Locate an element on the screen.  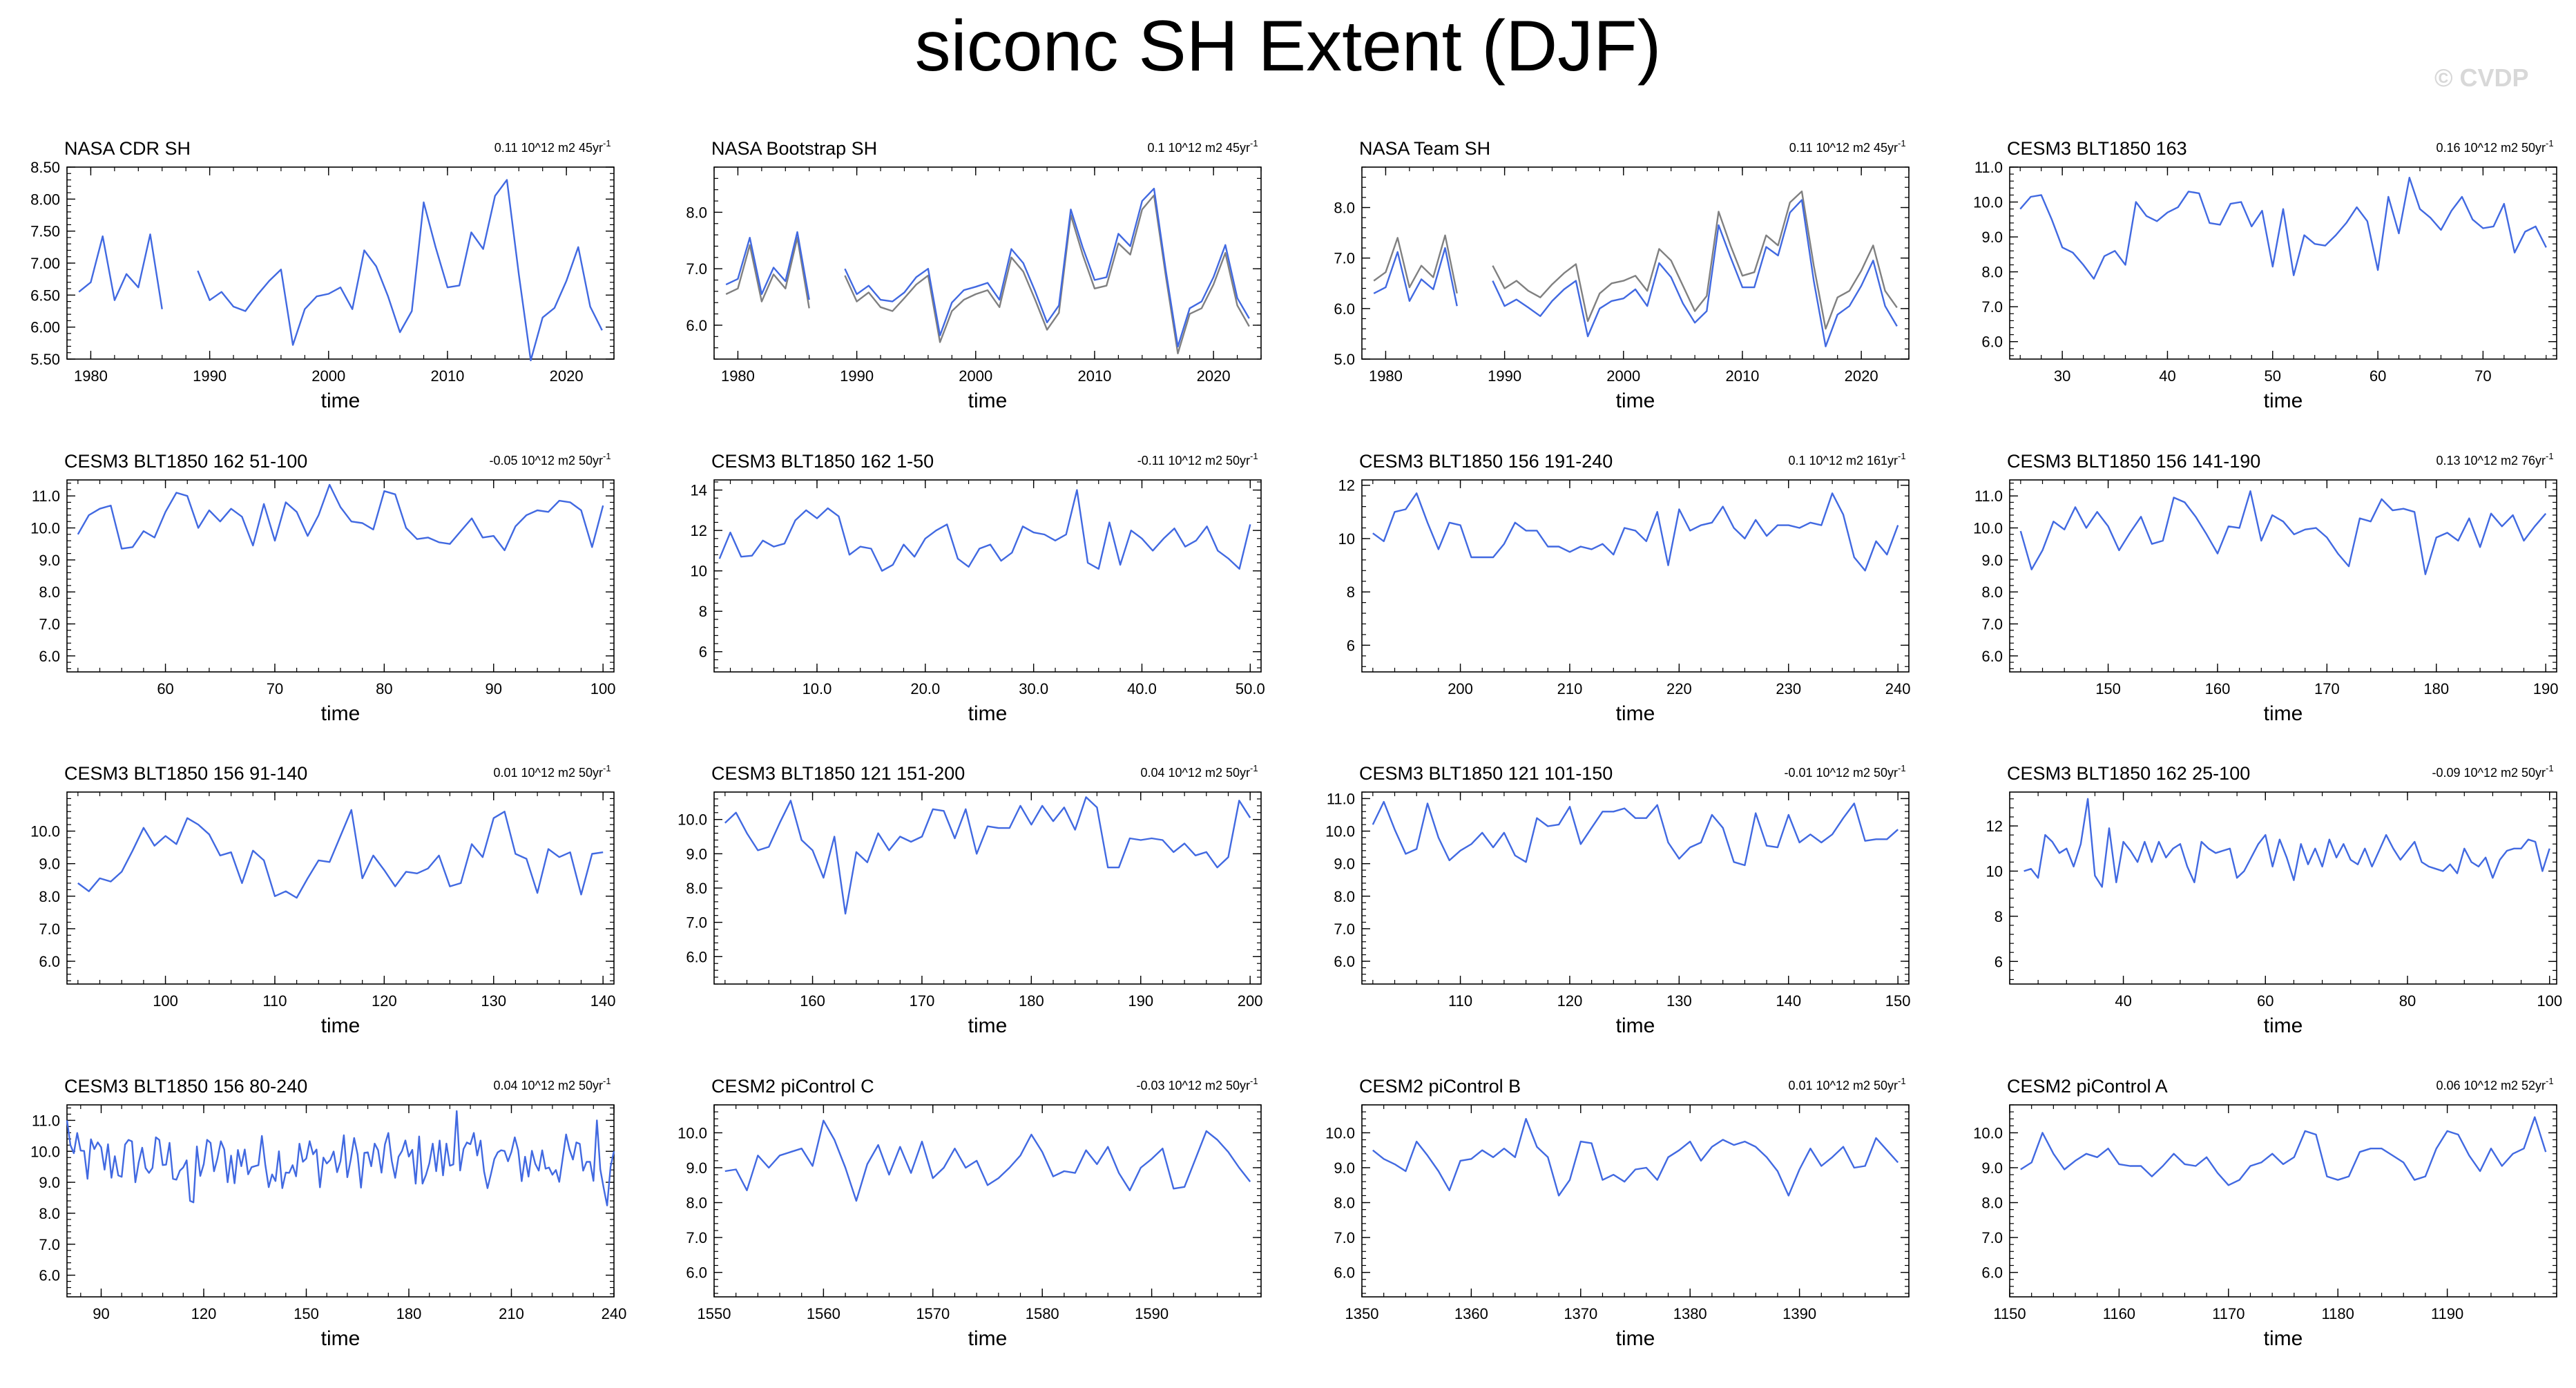
x-tick-label: 150 is located at coordinates (306, 1313).